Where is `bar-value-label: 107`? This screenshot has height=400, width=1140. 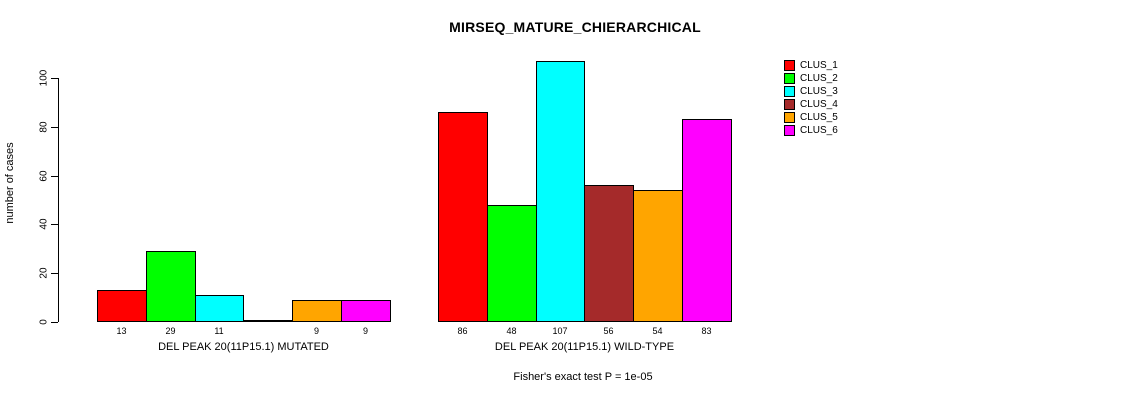
bar-value-label: 107 is located at coordinates (560, 331).